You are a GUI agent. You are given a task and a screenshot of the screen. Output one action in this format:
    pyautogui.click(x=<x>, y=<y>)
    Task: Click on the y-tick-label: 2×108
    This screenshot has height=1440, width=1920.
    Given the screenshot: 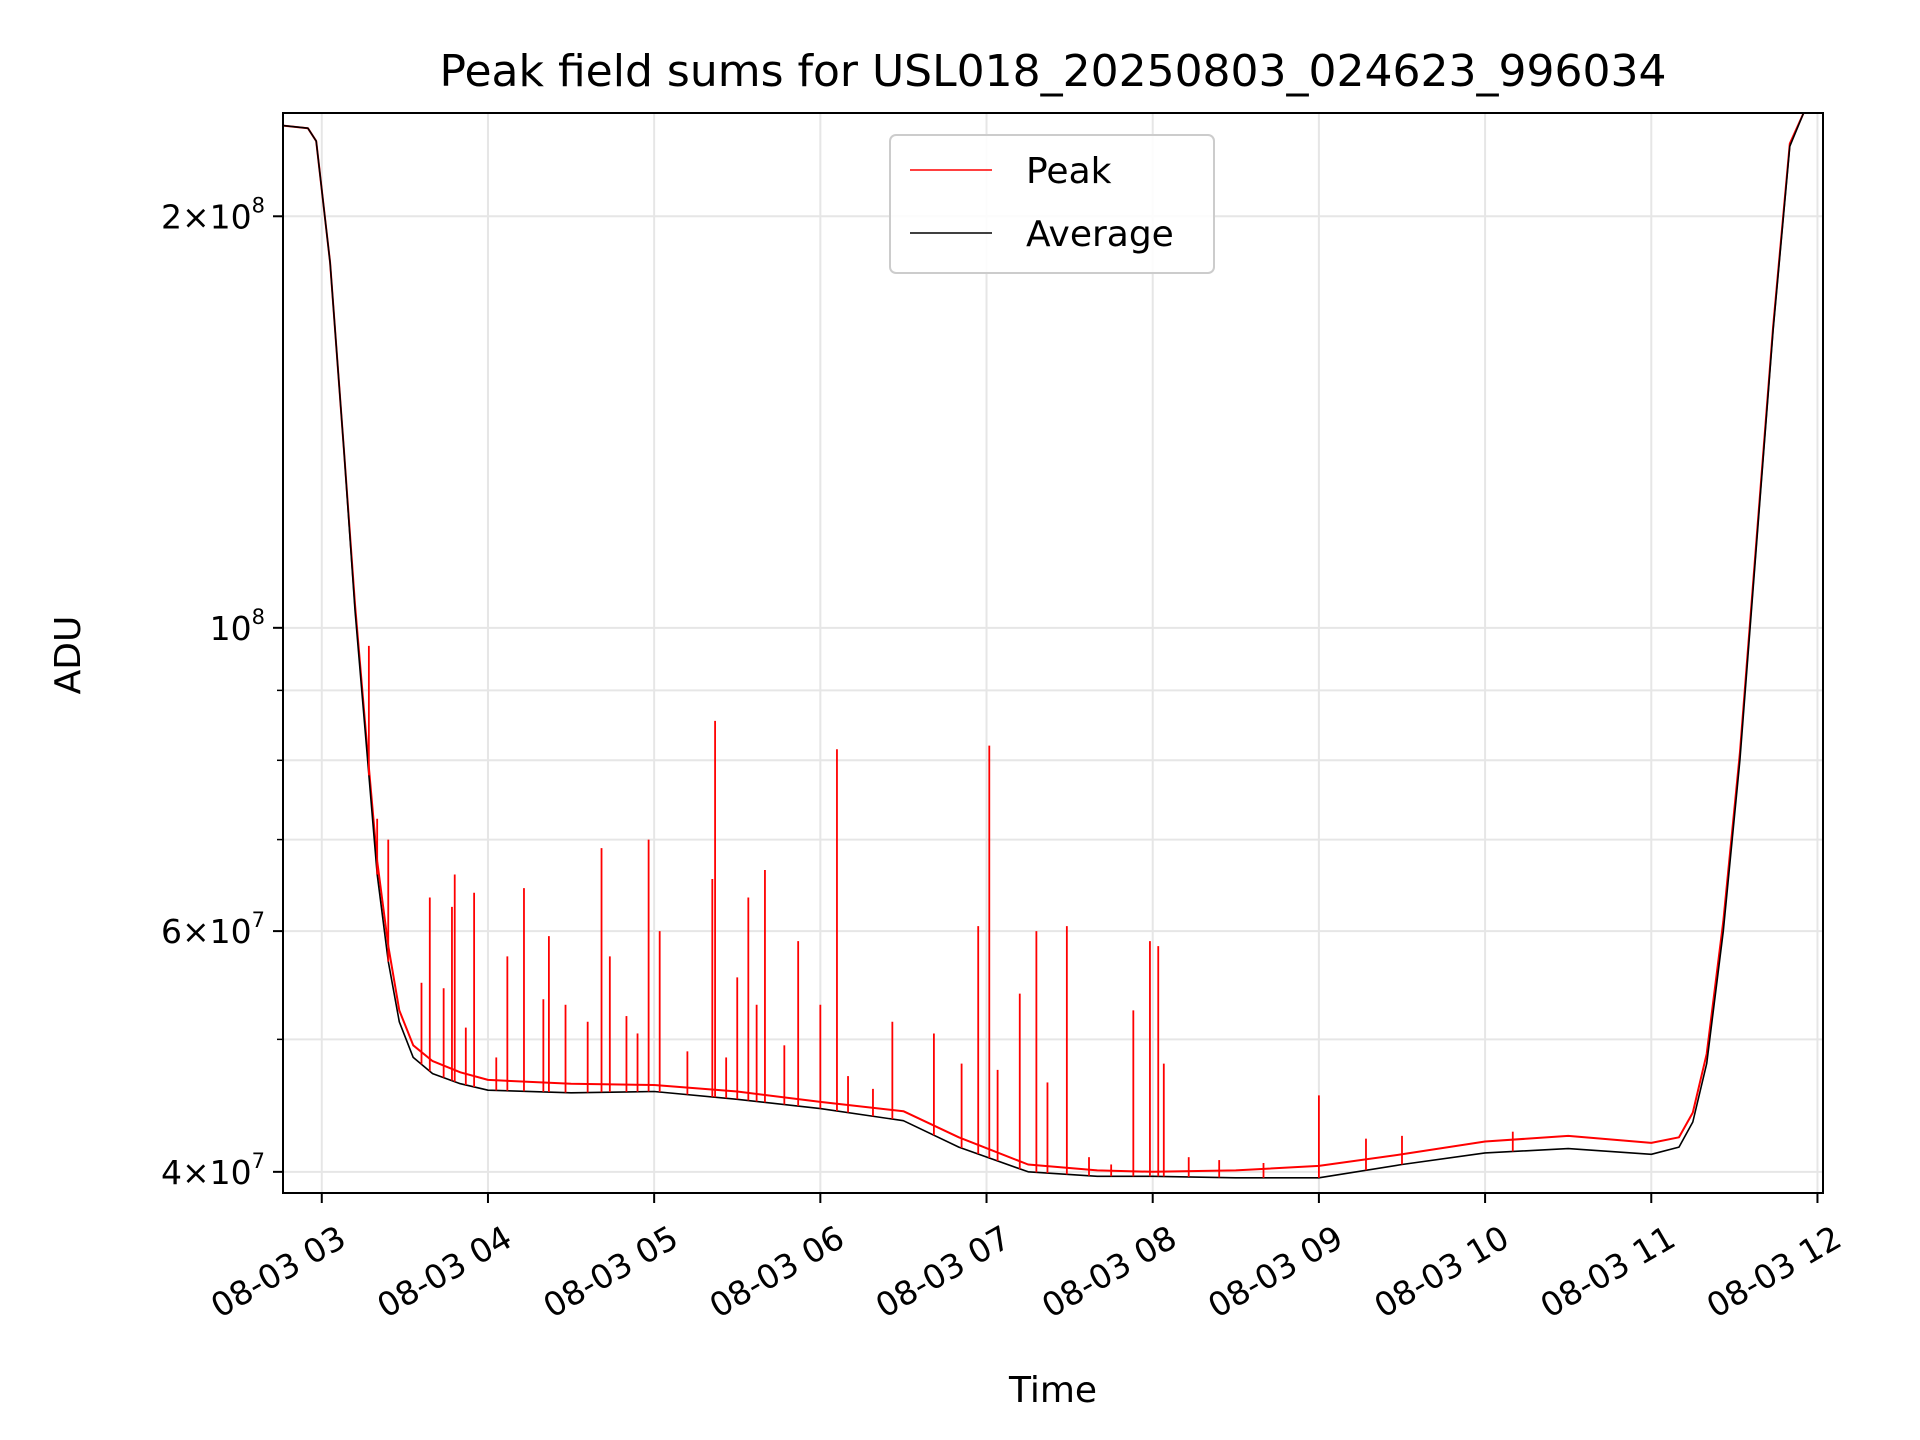 What is the action you would take?
    pyautogui.click(x=213, y=214)
    